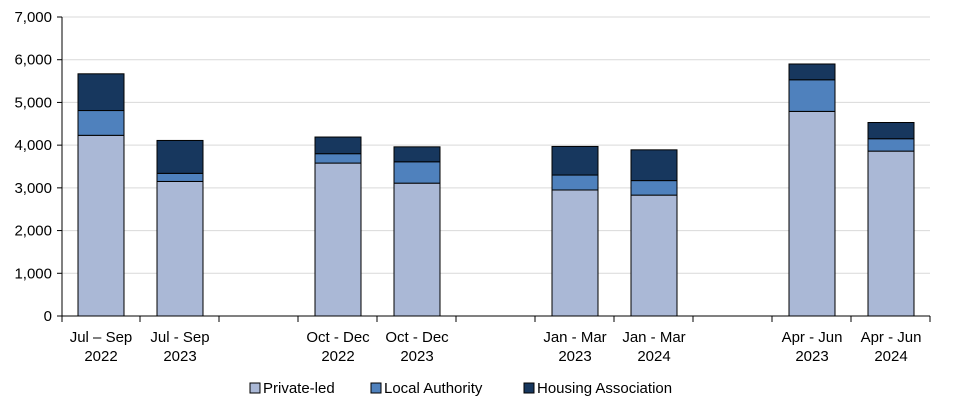  I want to click on y-tick-label: 0, so click(48, 316).